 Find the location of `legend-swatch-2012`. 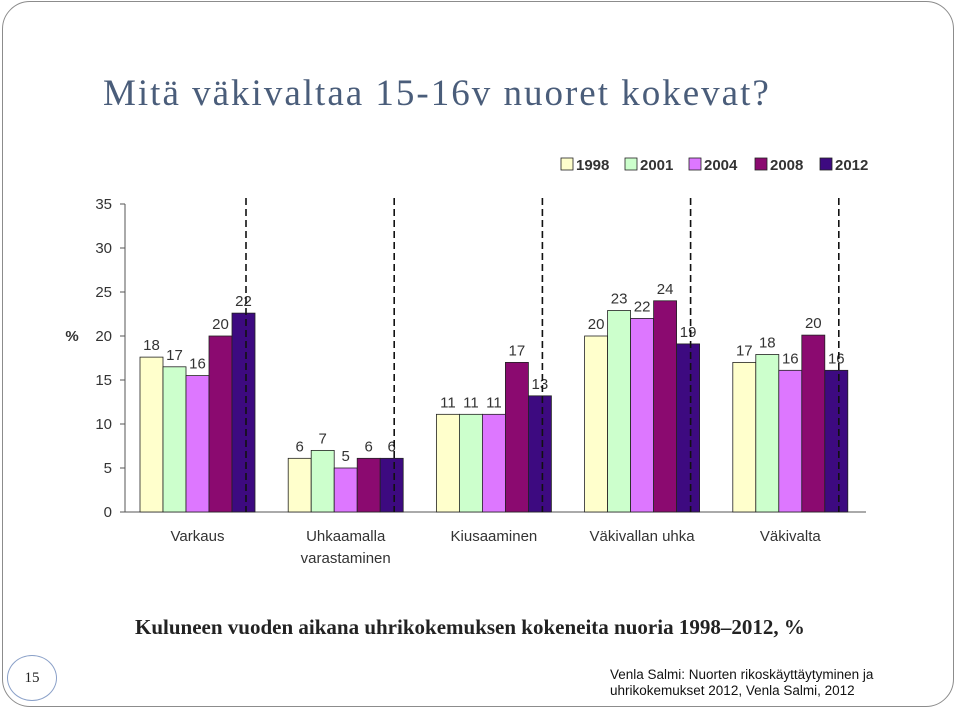

legend-swatch-2012 is located at coordinates (826, 164).